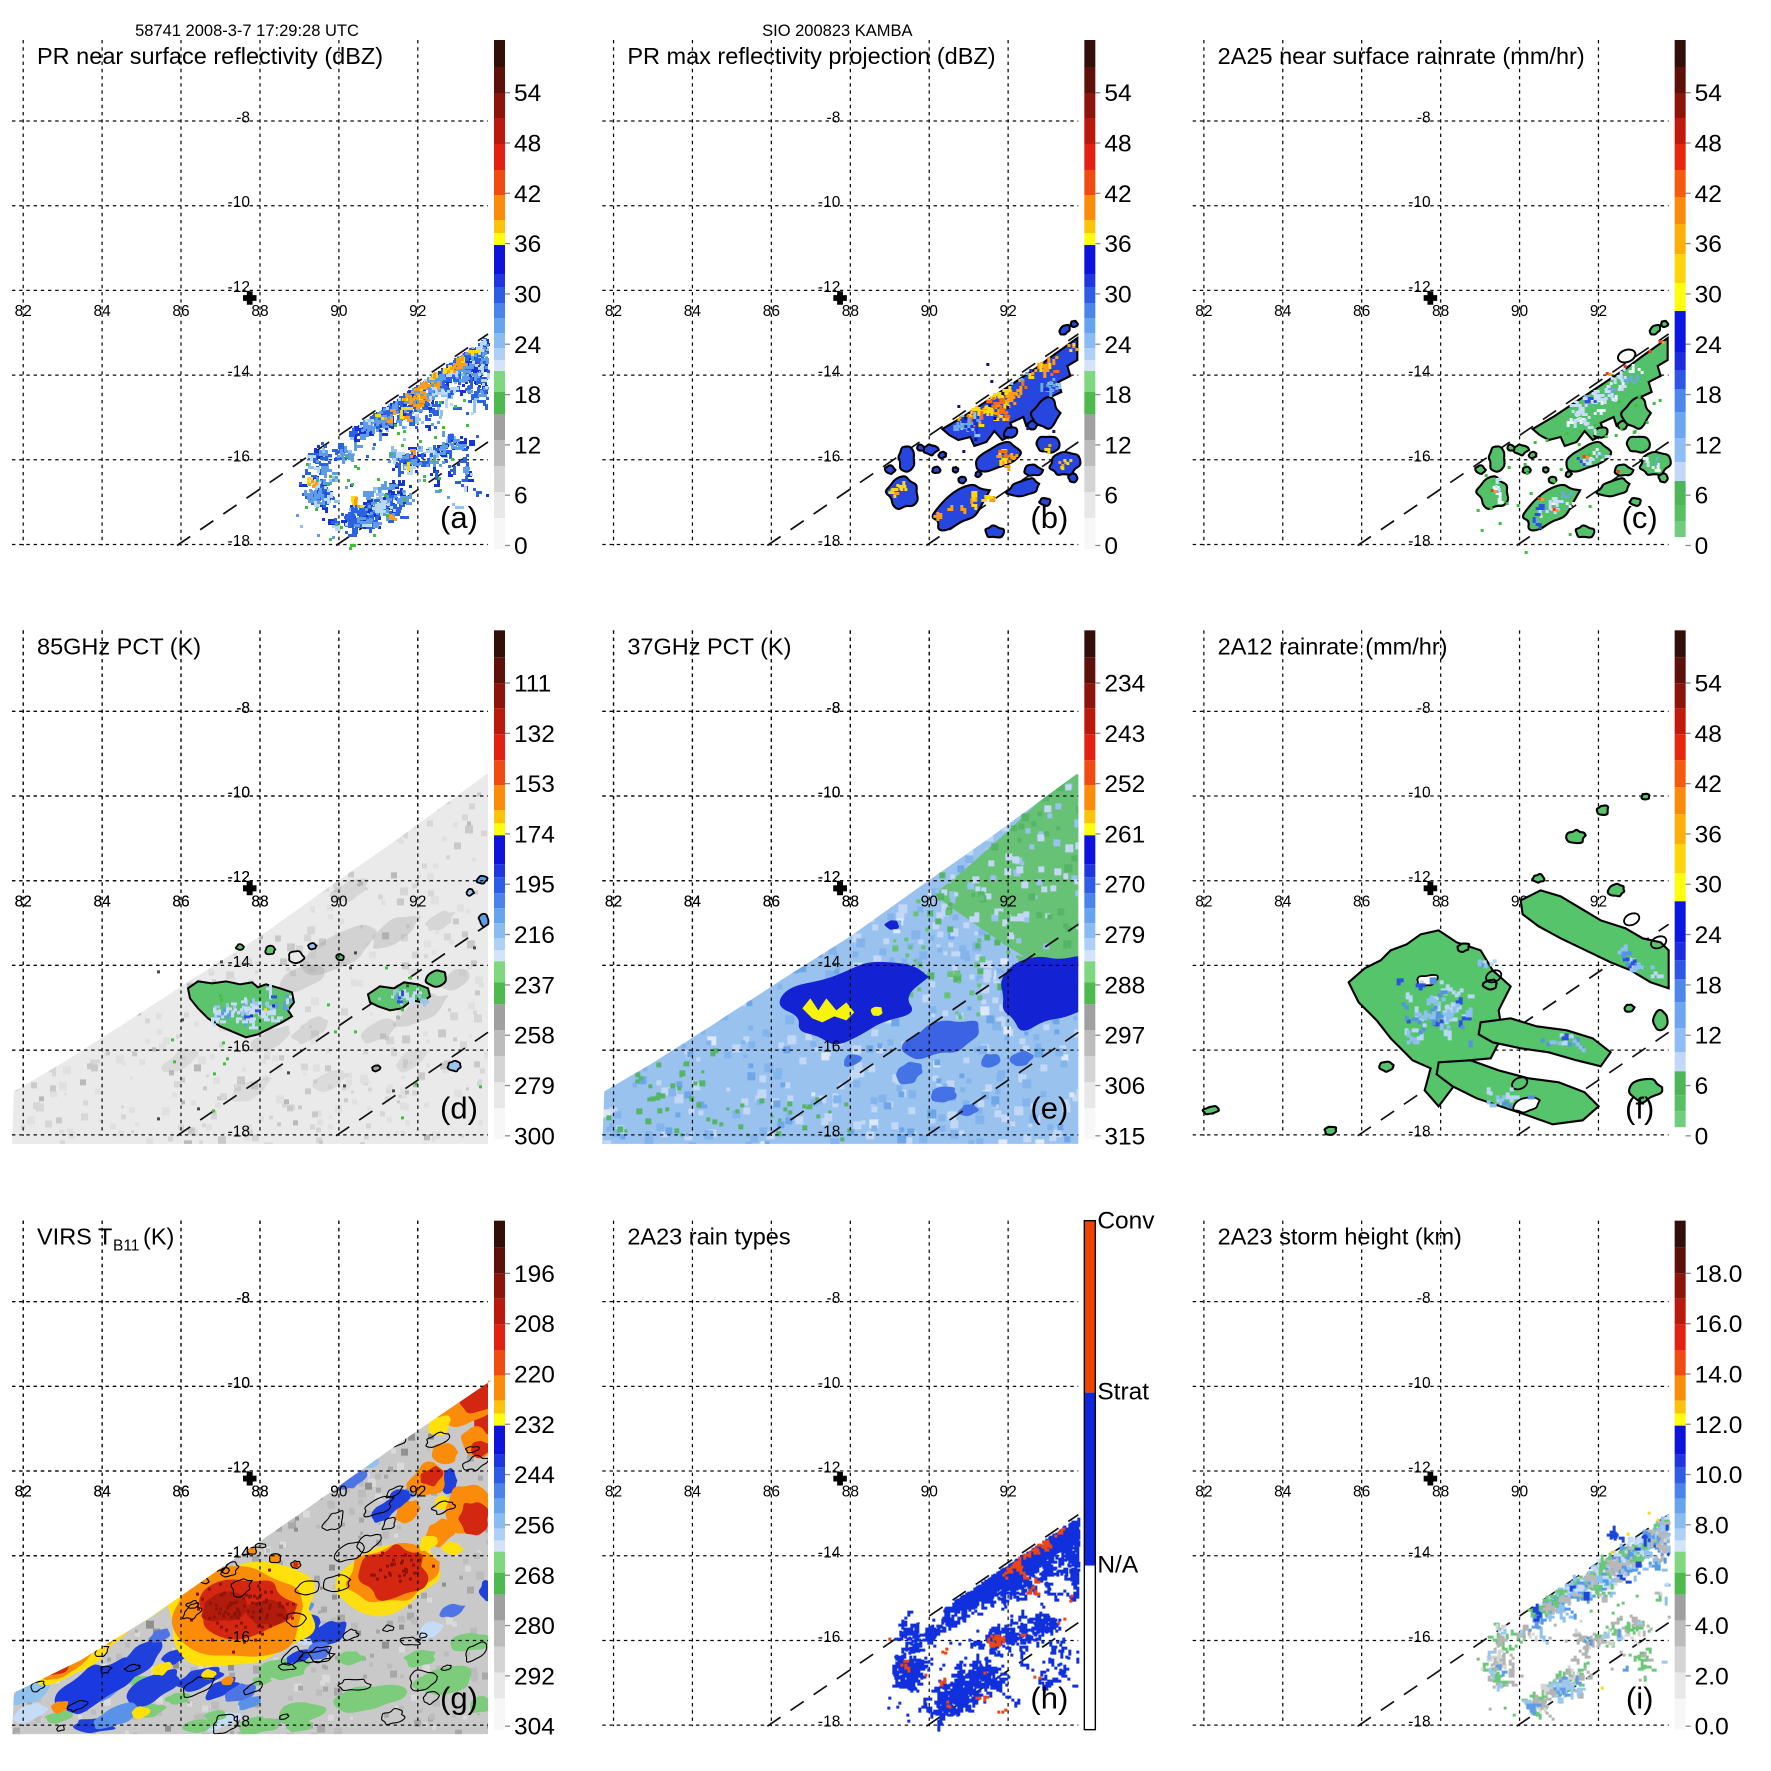 The image size is (1771, 1771). Describe the element at coordinates (709, 646) in the screenshot. I see `svg-text: 37GHz PCT (K)` at that location.